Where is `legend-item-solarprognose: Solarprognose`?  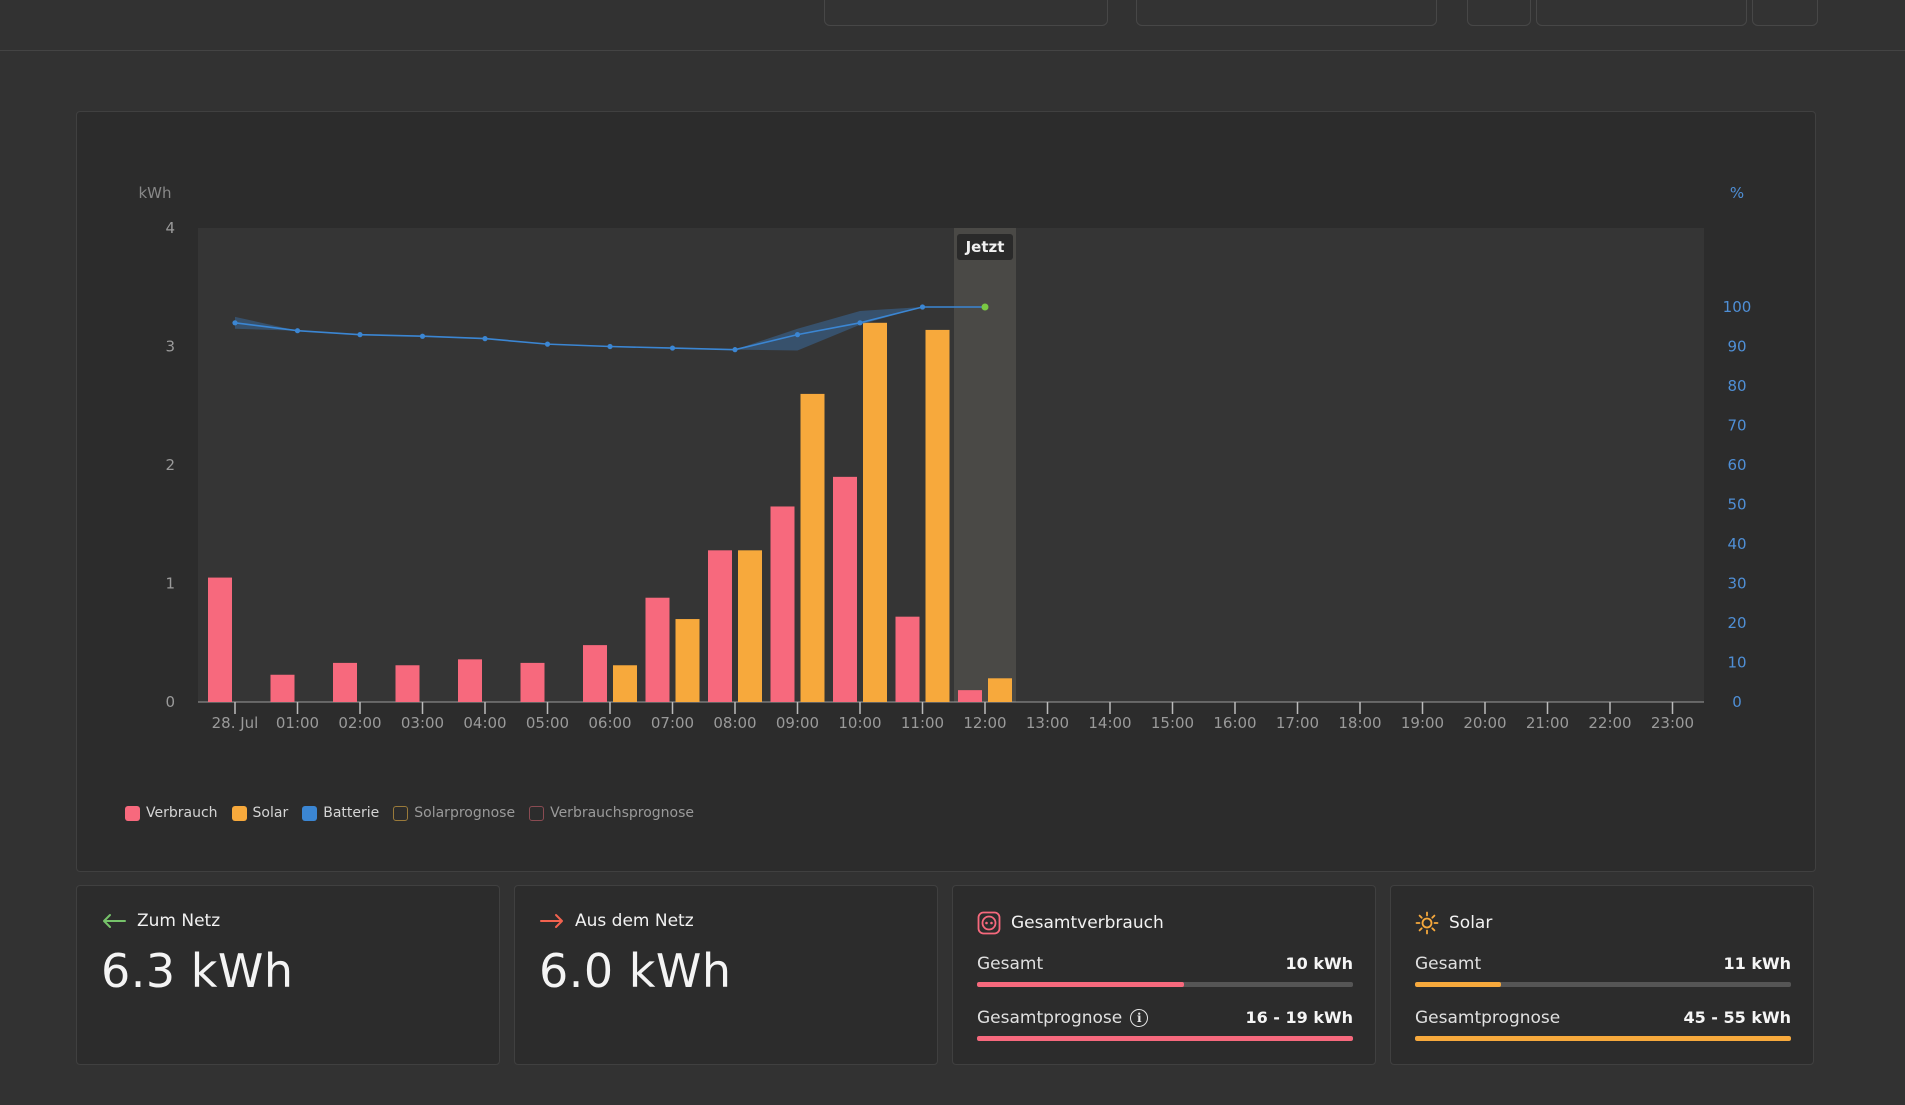 legend-item-solarprognose: Solarprognose is located at coordinates (454, 813).